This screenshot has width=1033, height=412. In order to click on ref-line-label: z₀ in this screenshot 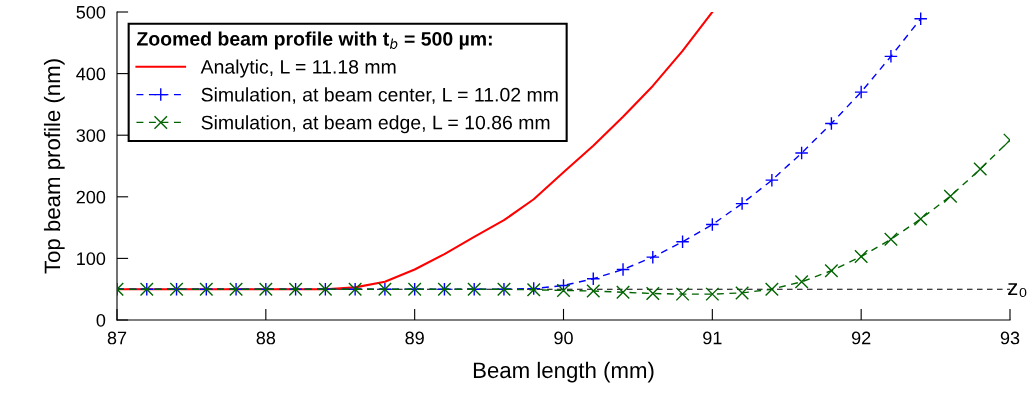, I will do `click(1017, 290)`.